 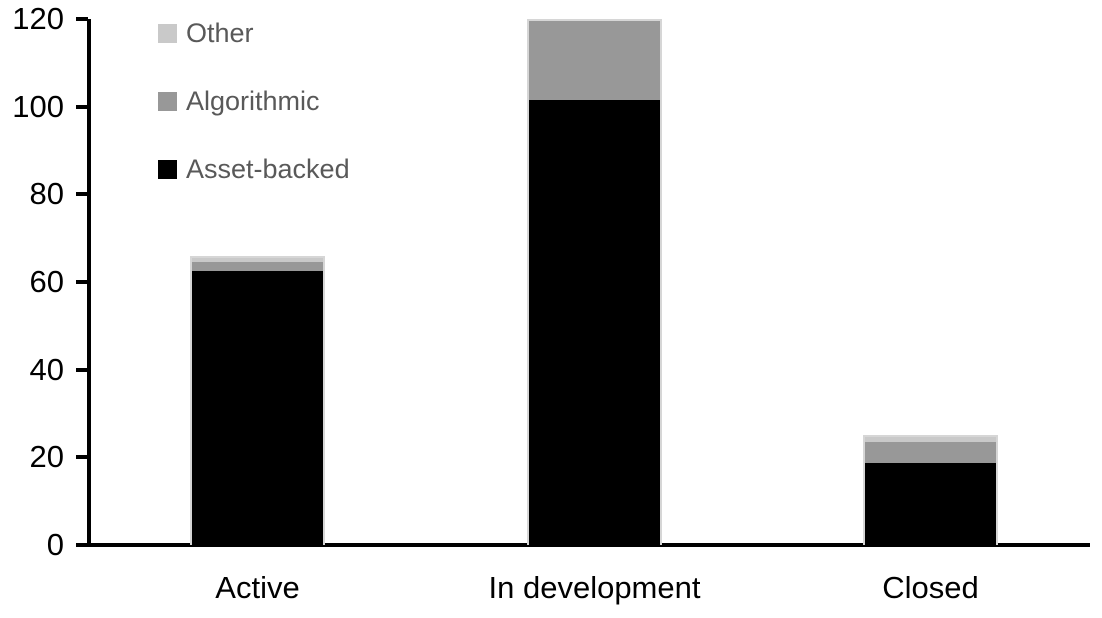 I want to click on x-tick-label-in-development: In development, so click(x=594, y=587).